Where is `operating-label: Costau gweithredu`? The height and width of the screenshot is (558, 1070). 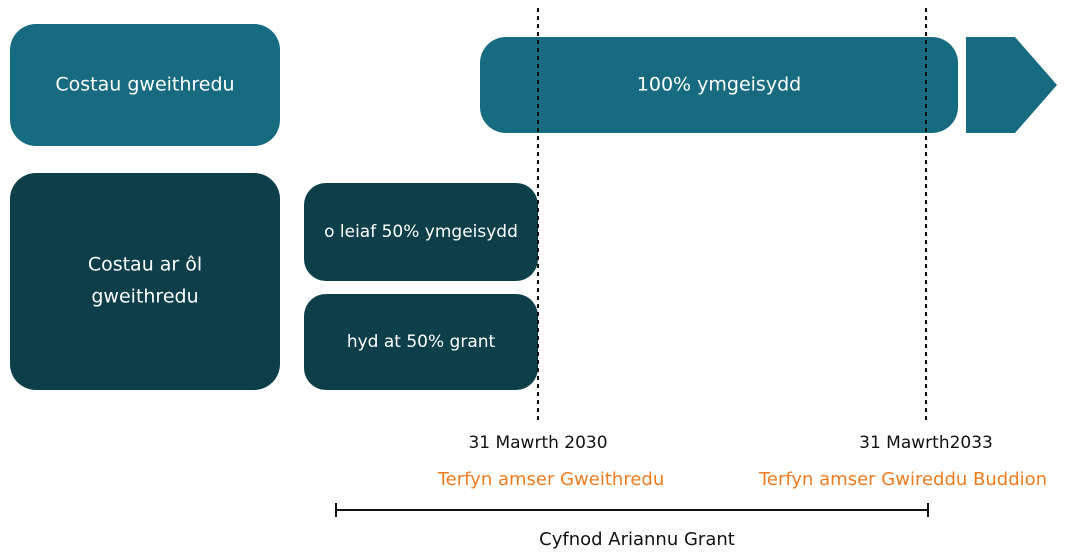 operating-label: Costau gweithredu is located at coordinates (144, 85).